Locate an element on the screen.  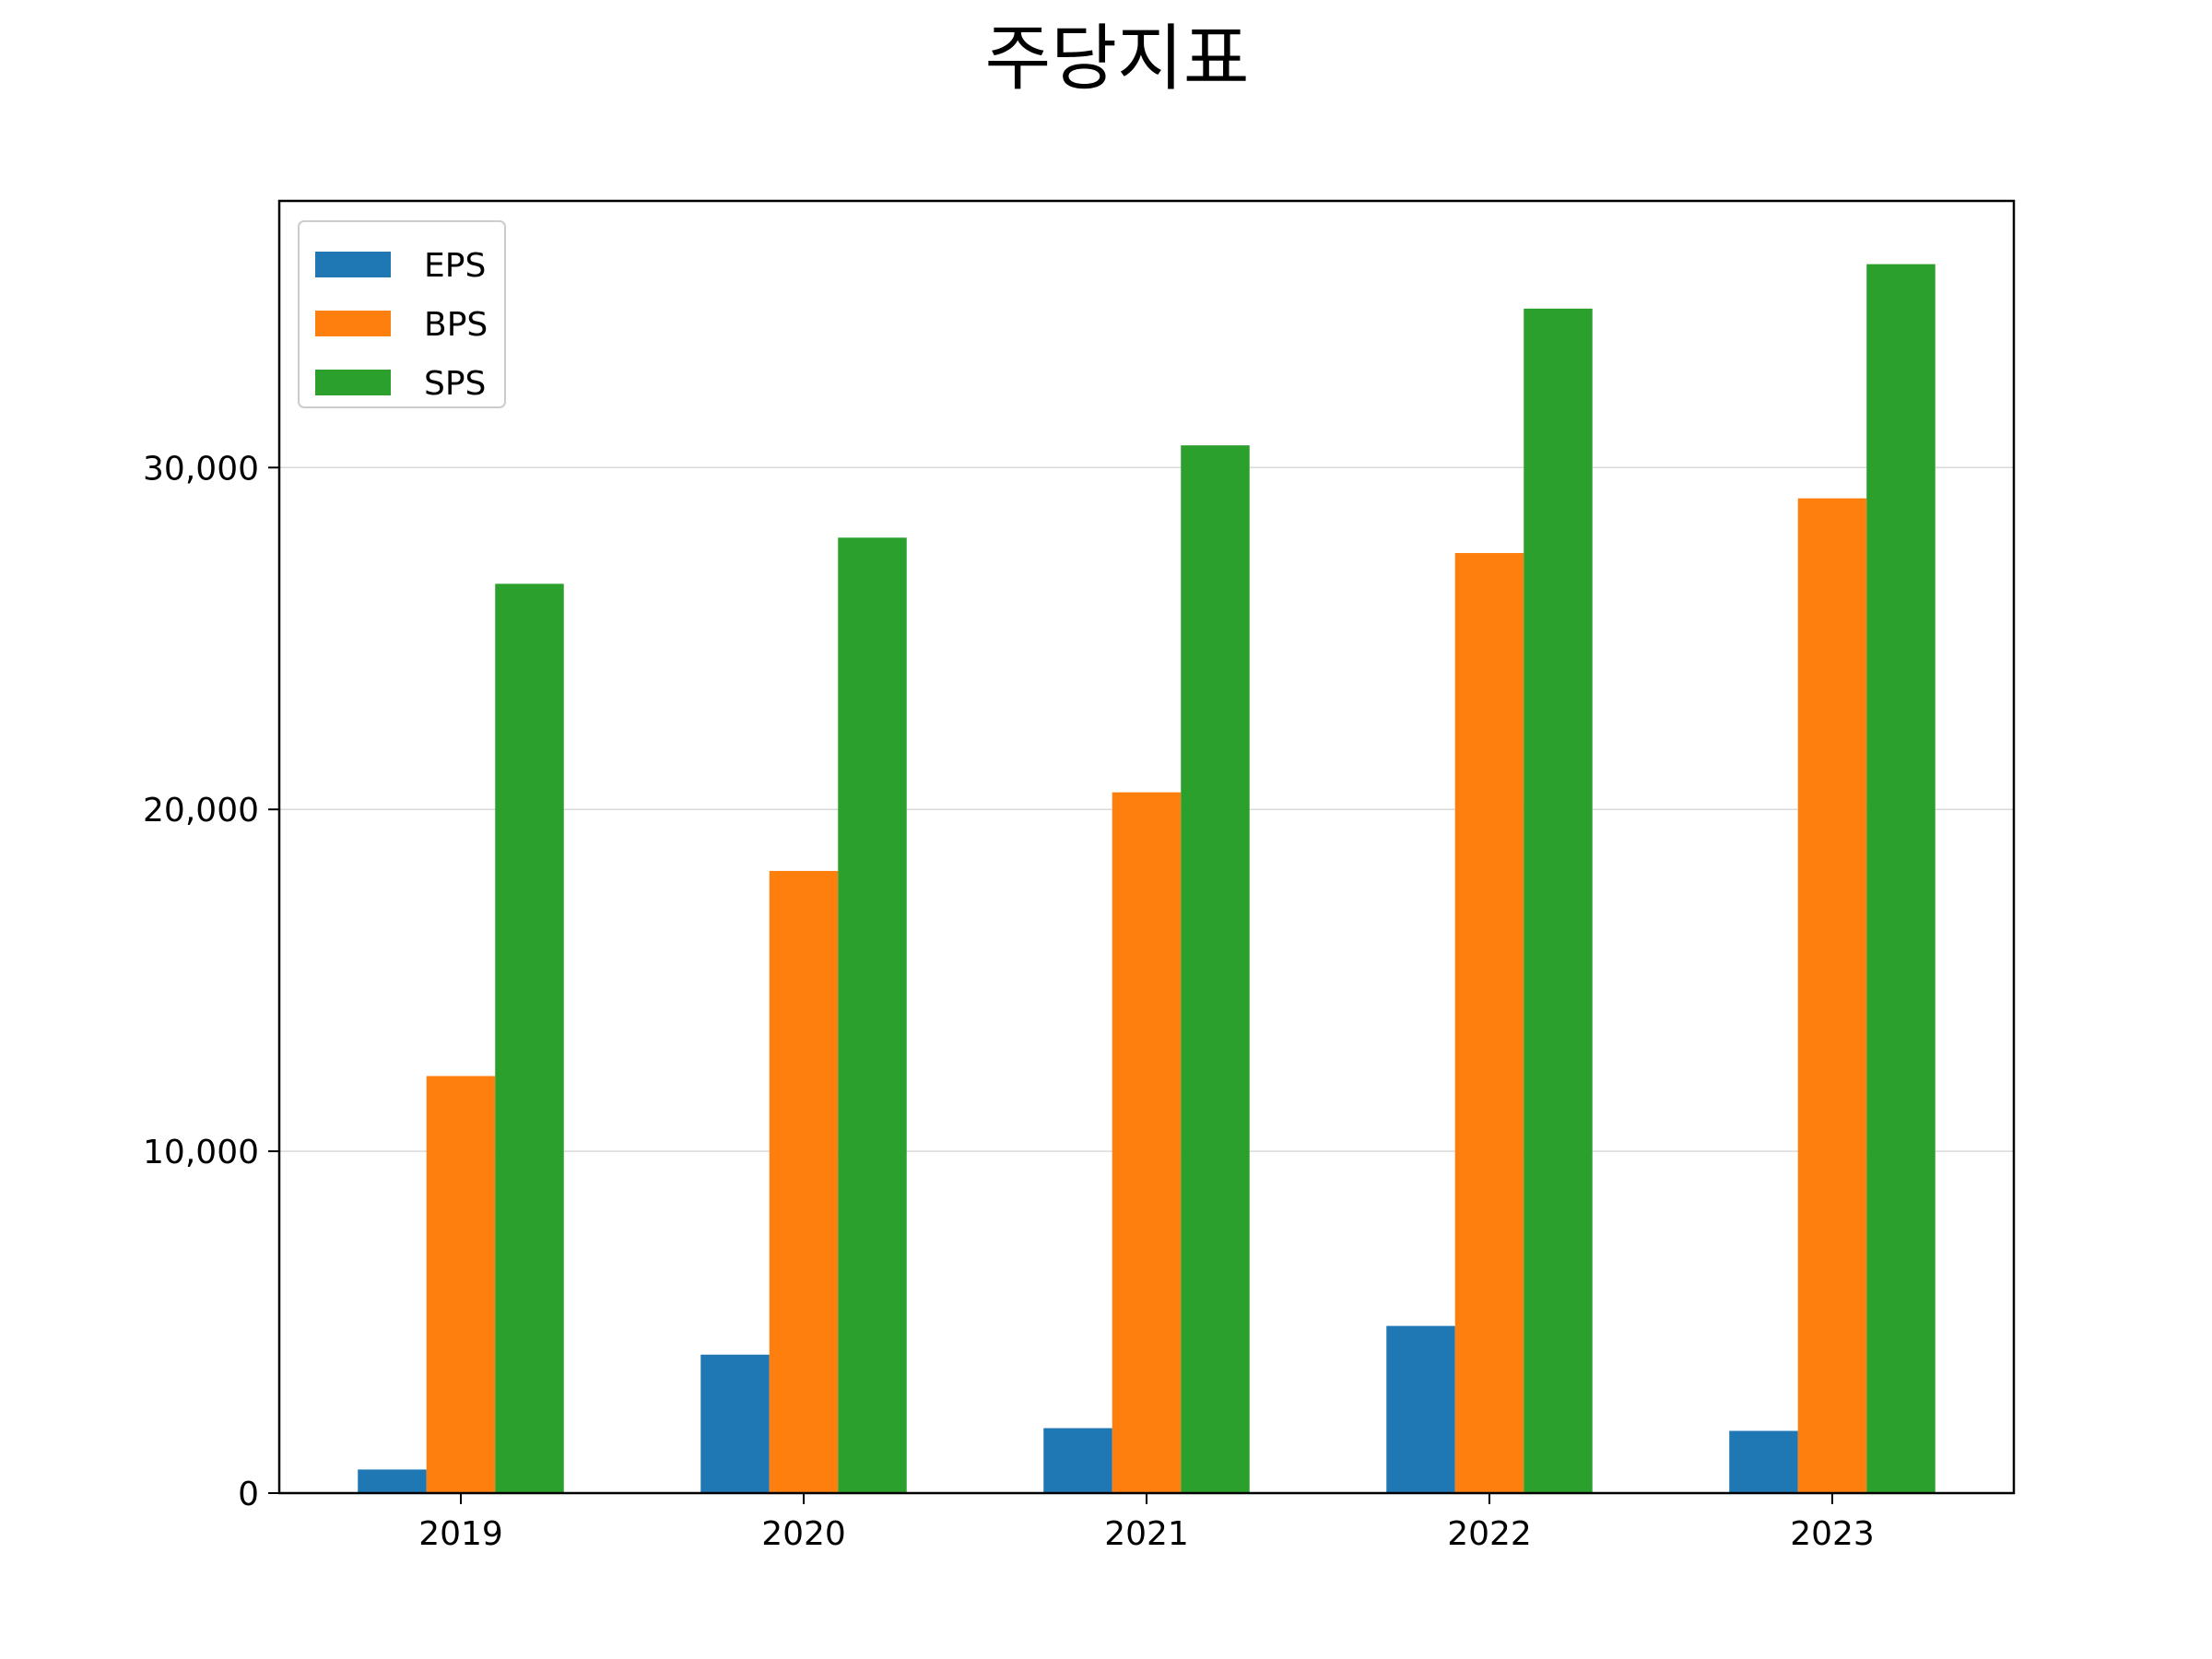
bar-bps-2023 is located at coordinates (1832, 995).